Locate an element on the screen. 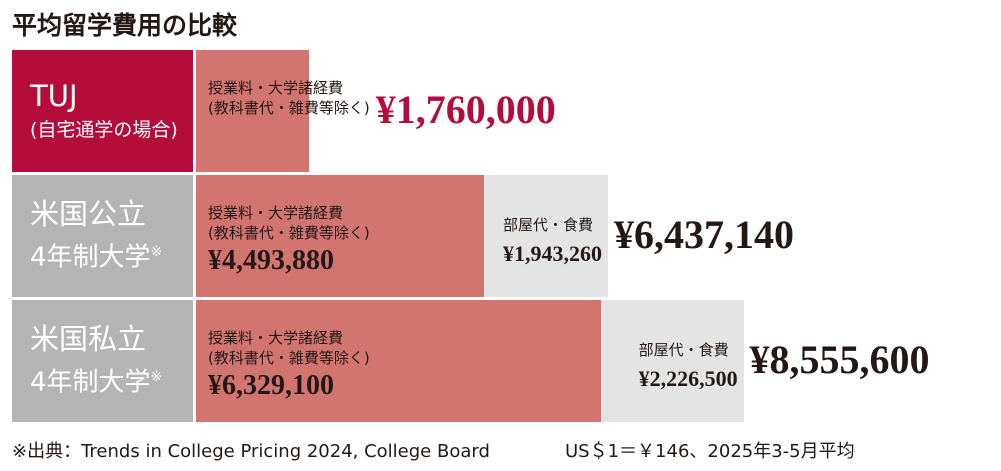 This screenshot has width=1001, height=471. category-cell: TUJ (自宅通学の場合) is located at coordinates (102, 111).